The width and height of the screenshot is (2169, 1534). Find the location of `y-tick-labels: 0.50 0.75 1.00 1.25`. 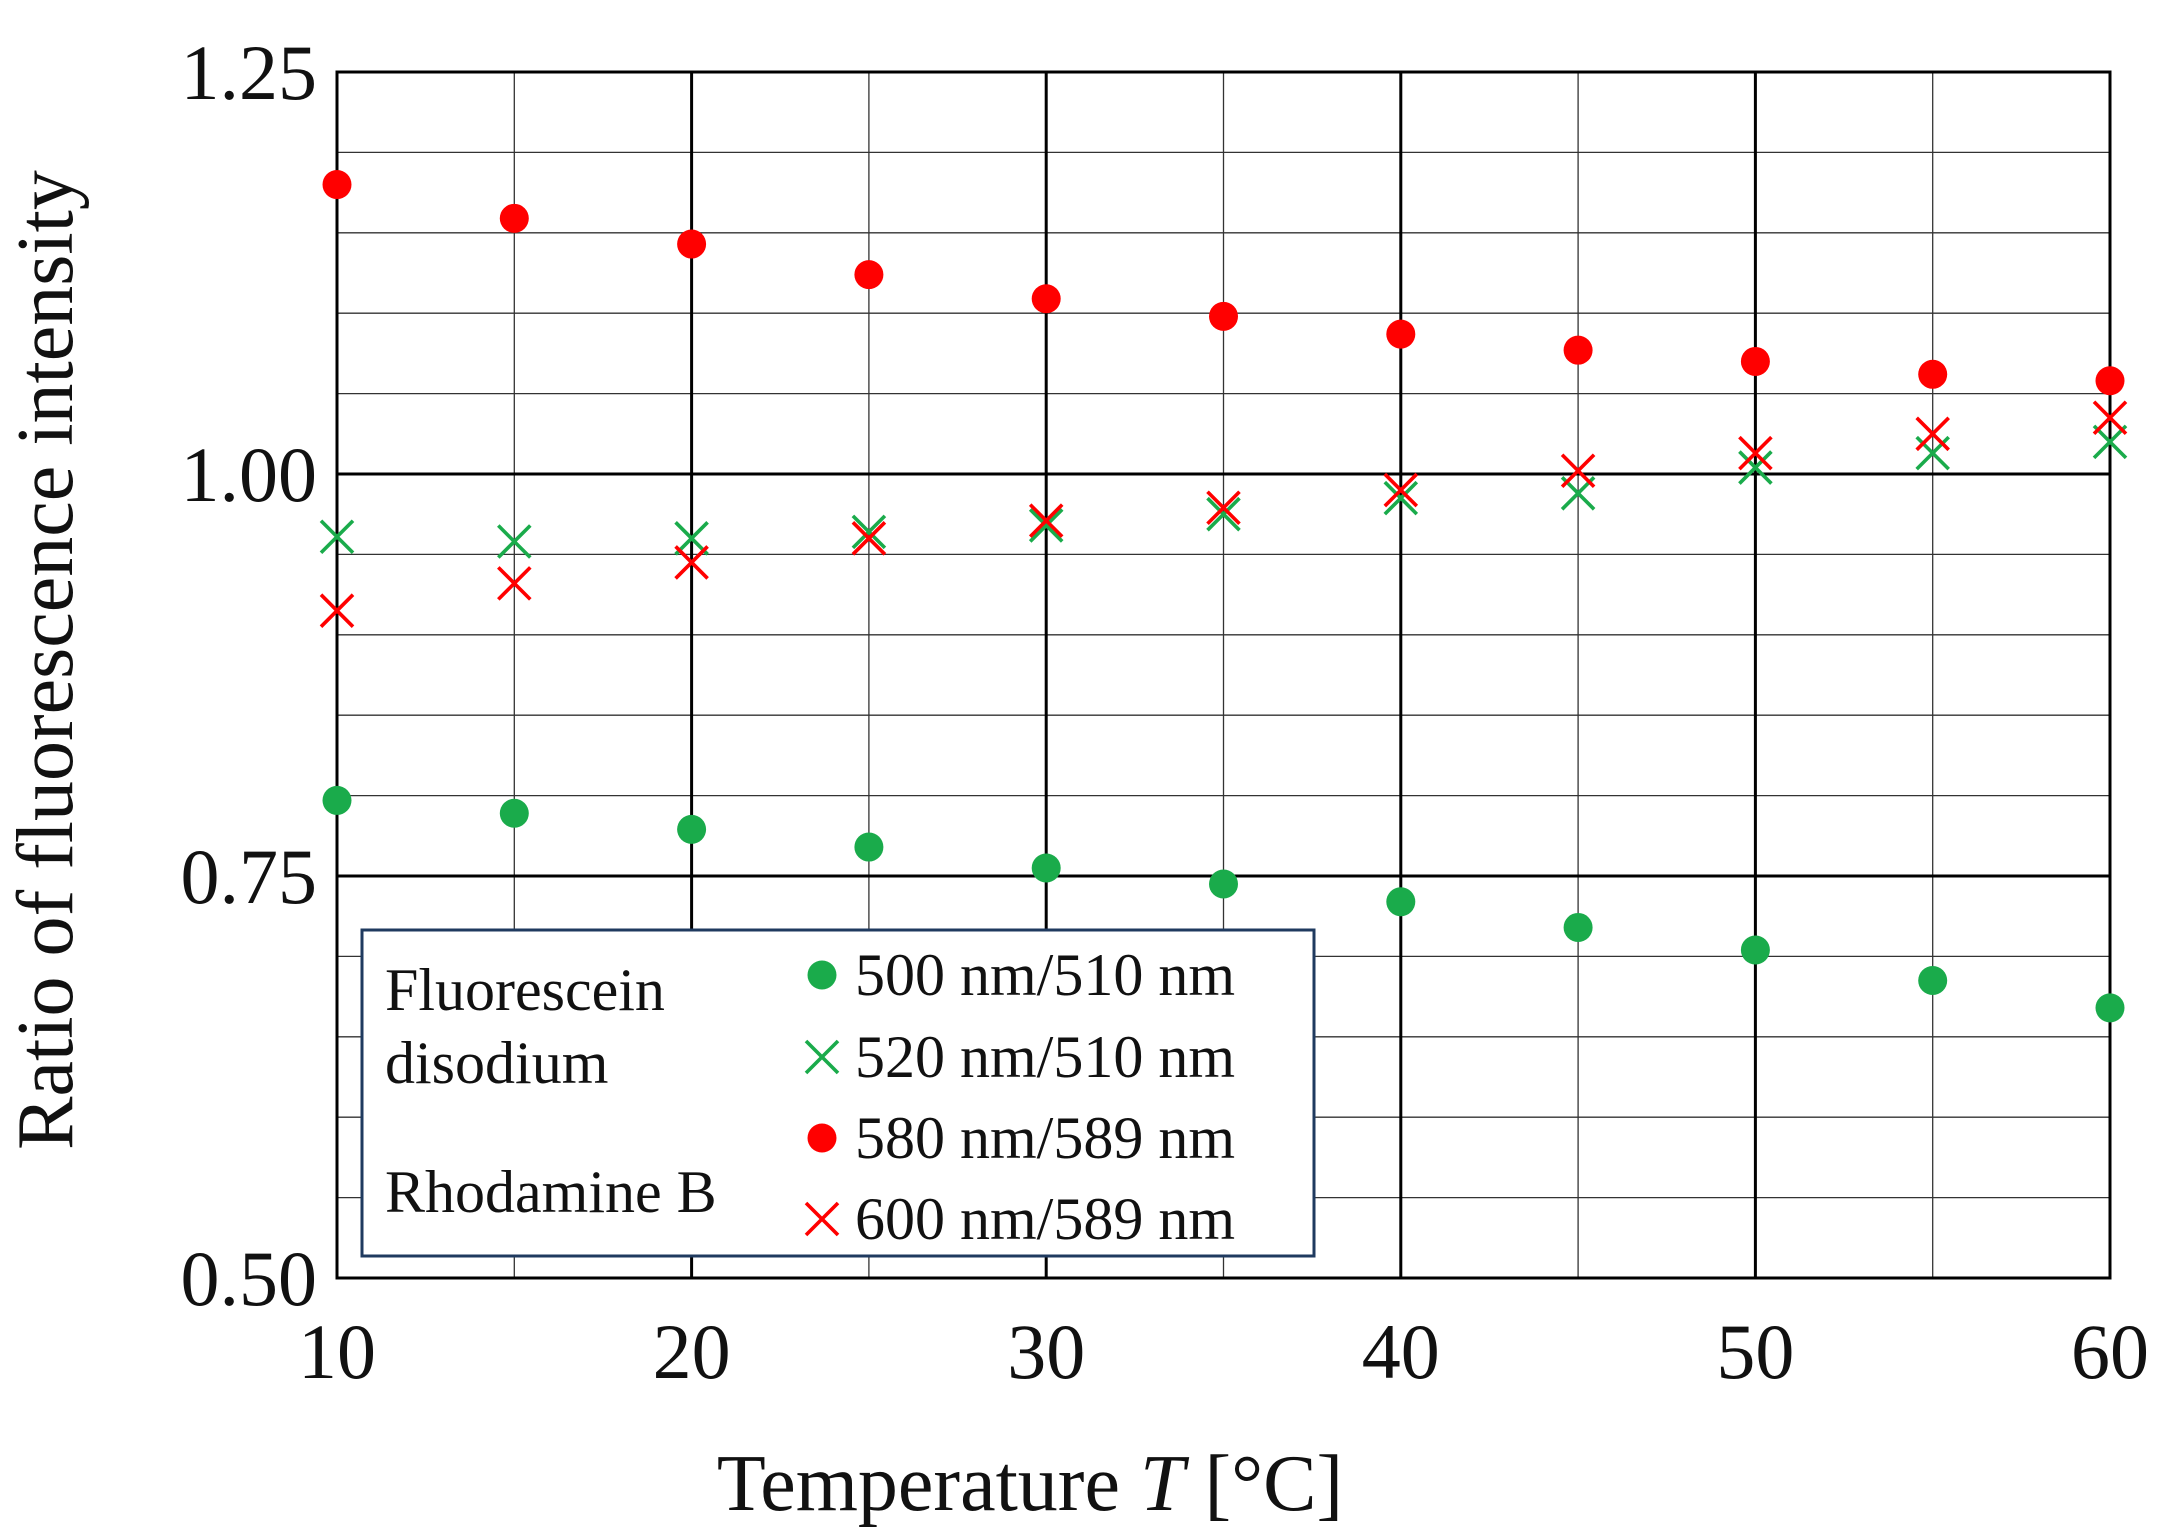

y-tick-labels: 0.50 0.75 1.00 1.25 is located at coordinates (249, 675).